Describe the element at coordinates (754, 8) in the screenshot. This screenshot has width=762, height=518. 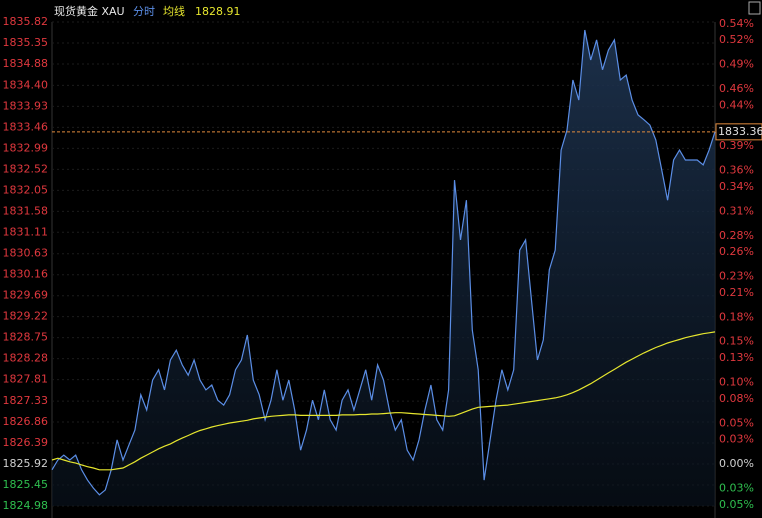
I see `expand-icon` at that location.